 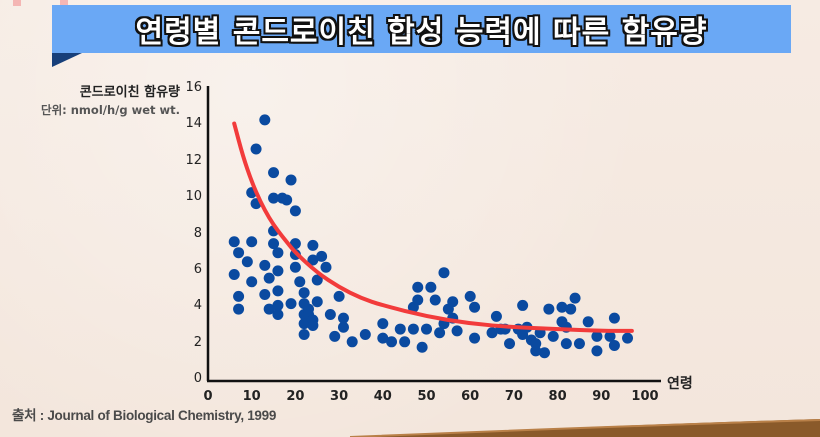 What do you see at coordinates (584, 428) in the screenshot?
I see `wood-edge` at bounding box center [584, 428].